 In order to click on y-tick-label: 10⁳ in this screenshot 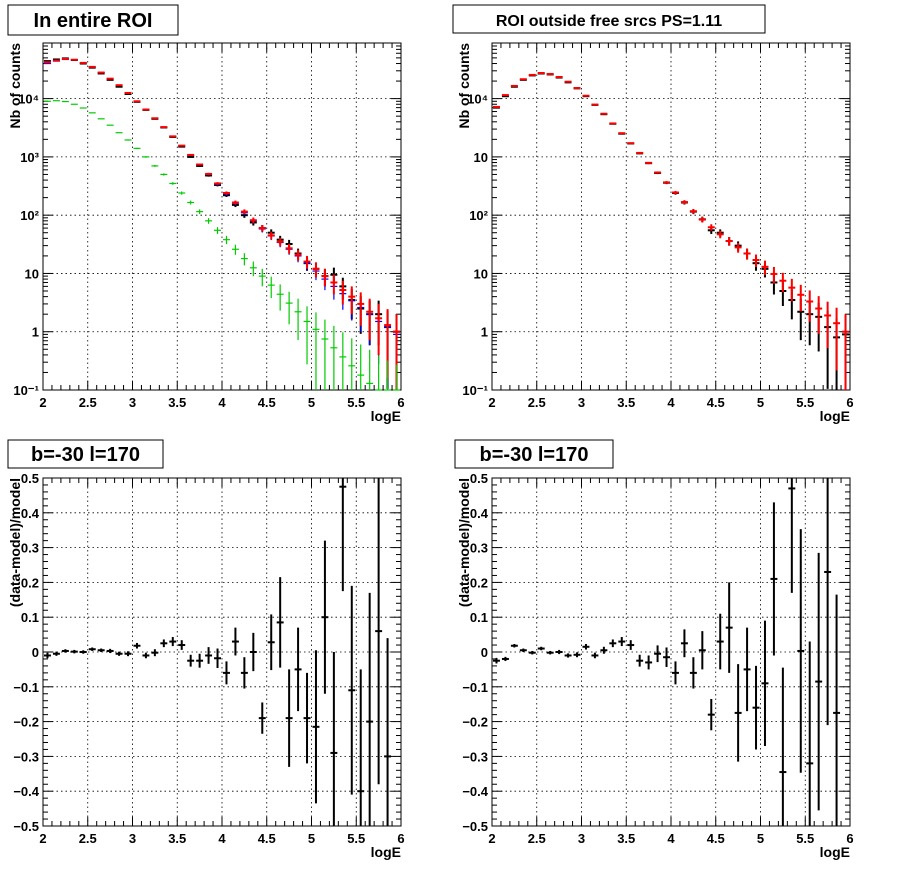, I will do `click(481, 157)`.